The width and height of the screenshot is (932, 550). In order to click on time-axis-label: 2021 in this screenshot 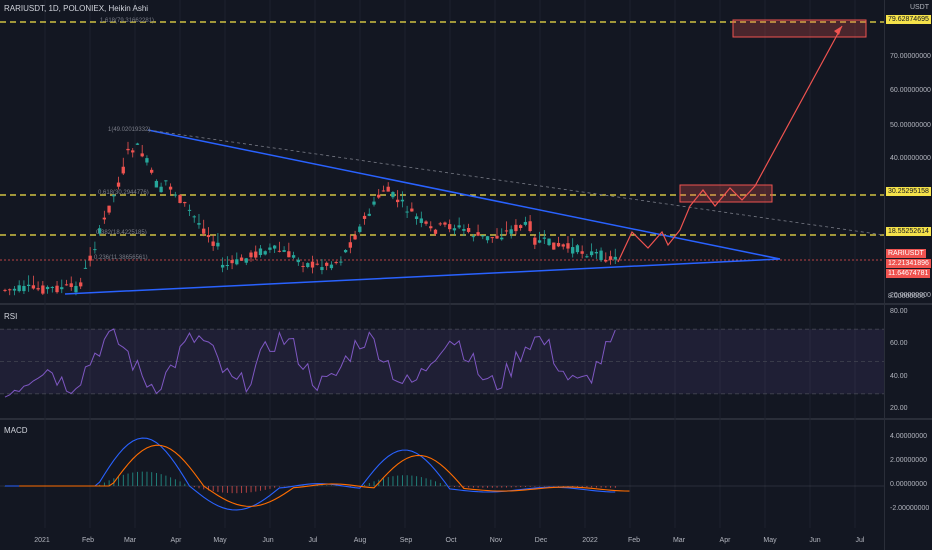, I will do `click(42, 540)`.